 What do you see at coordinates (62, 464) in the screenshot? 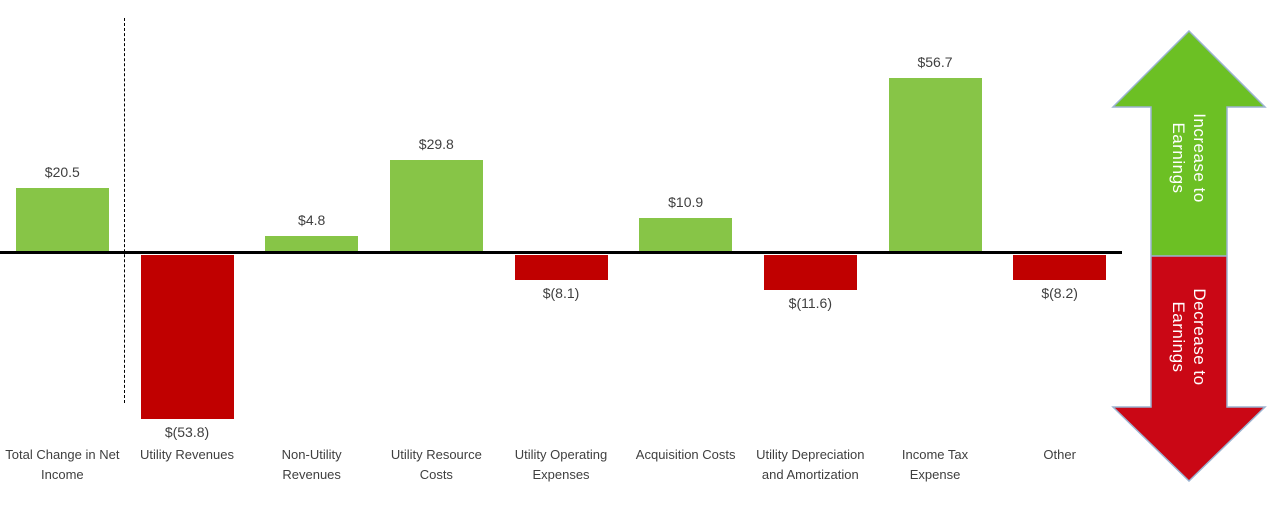
I see `category-label-total-change-in-net-income: Total Change in Net Income` at bounding box center [62, 464].